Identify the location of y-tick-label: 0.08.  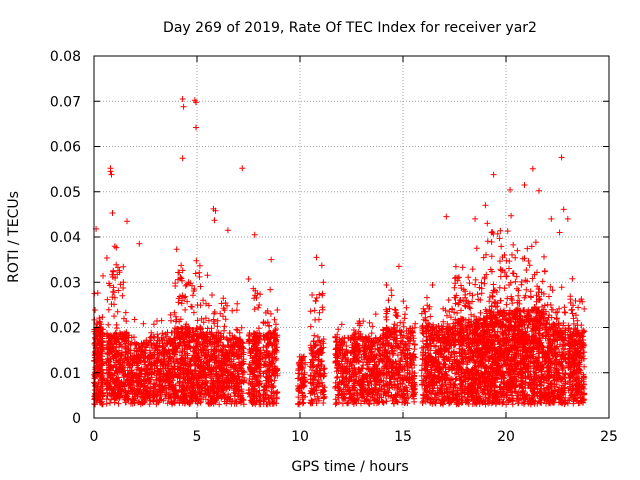
(65, 57).